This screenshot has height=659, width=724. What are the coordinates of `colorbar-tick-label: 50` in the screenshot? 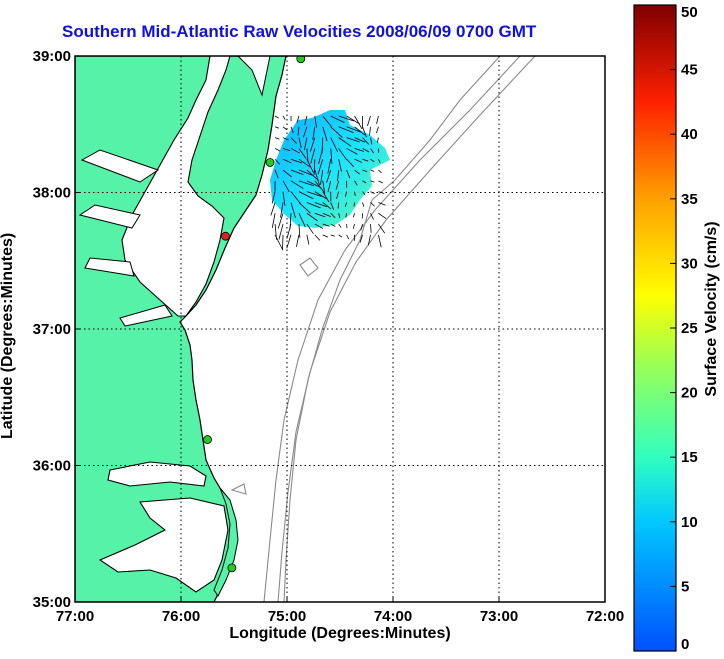 It's located at (689, 12).